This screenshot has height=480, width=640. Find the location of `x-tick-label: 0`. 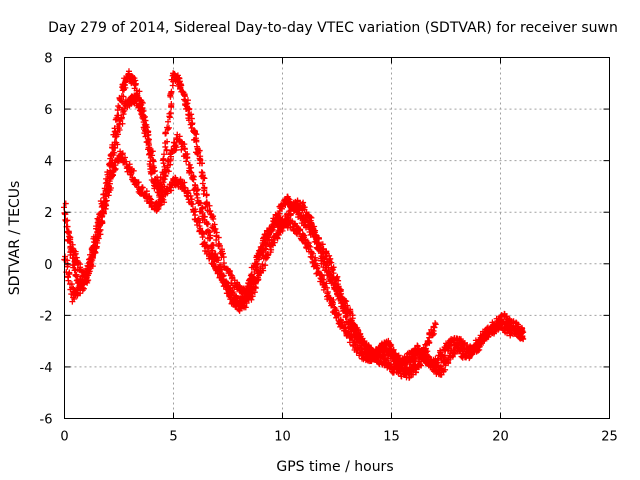

x-tick-label: 0 is located at coordinates (64, 437).